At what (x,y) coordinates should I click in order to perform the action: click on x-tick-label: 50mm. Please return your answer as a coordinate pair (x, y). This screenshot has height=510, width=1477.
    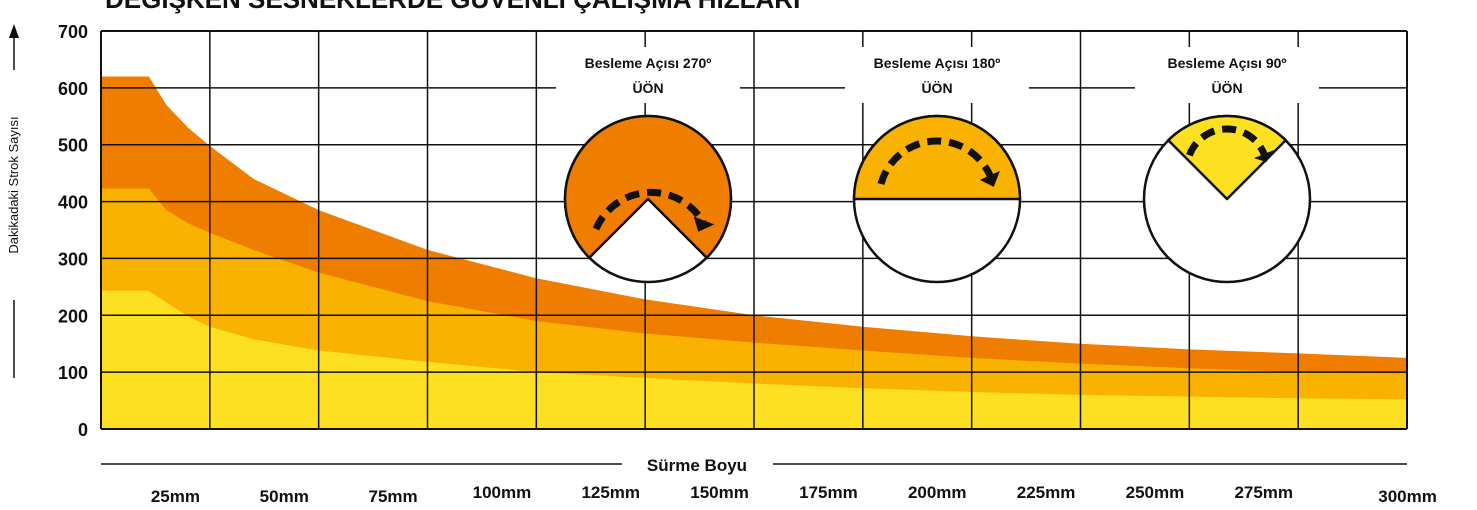
    Looking at the image, I should click on (284, 496).